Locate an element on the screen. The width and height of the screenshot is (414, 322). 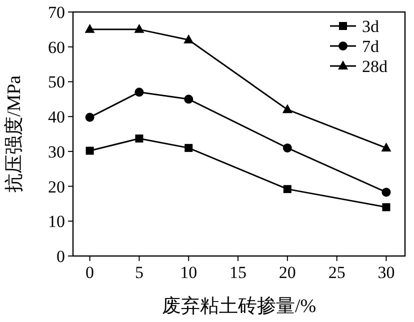
y-tick-label: 70 is located at coordinates (56, 12).